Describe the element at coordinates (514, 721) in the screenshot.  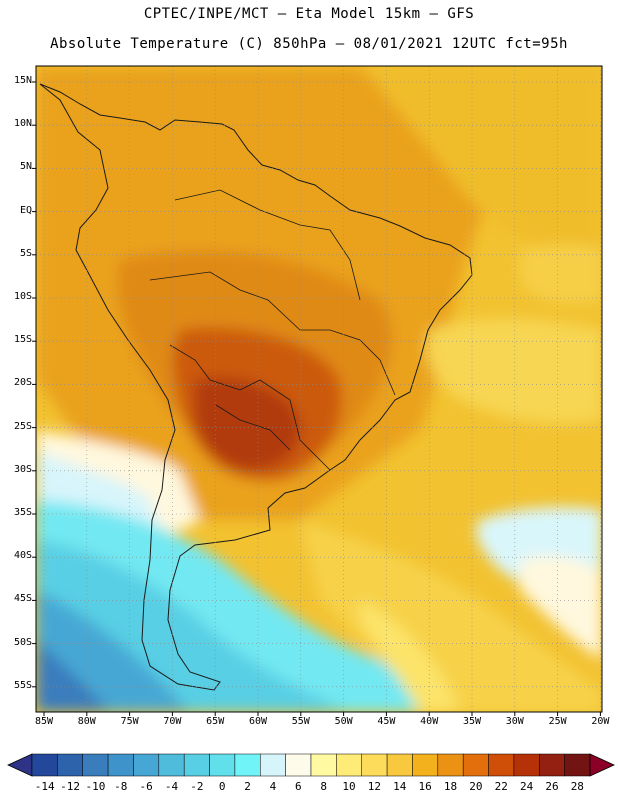
I see `lon-label: 30W` at that location.